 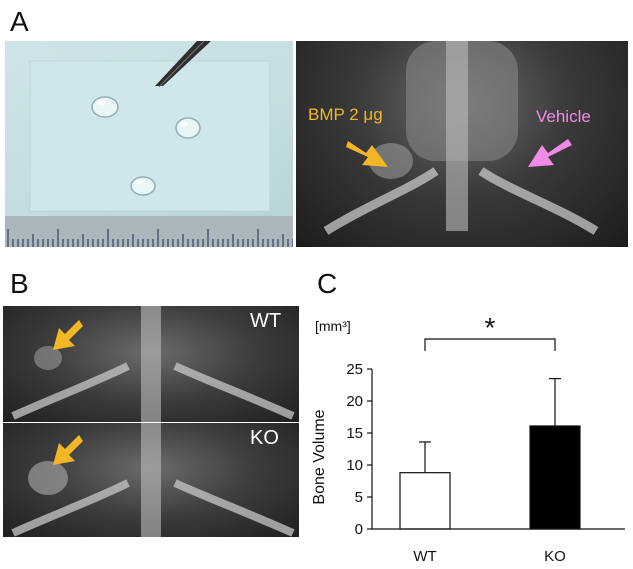 I want to click on x-tick-label-wt: WT, so click(x=424, y=556).